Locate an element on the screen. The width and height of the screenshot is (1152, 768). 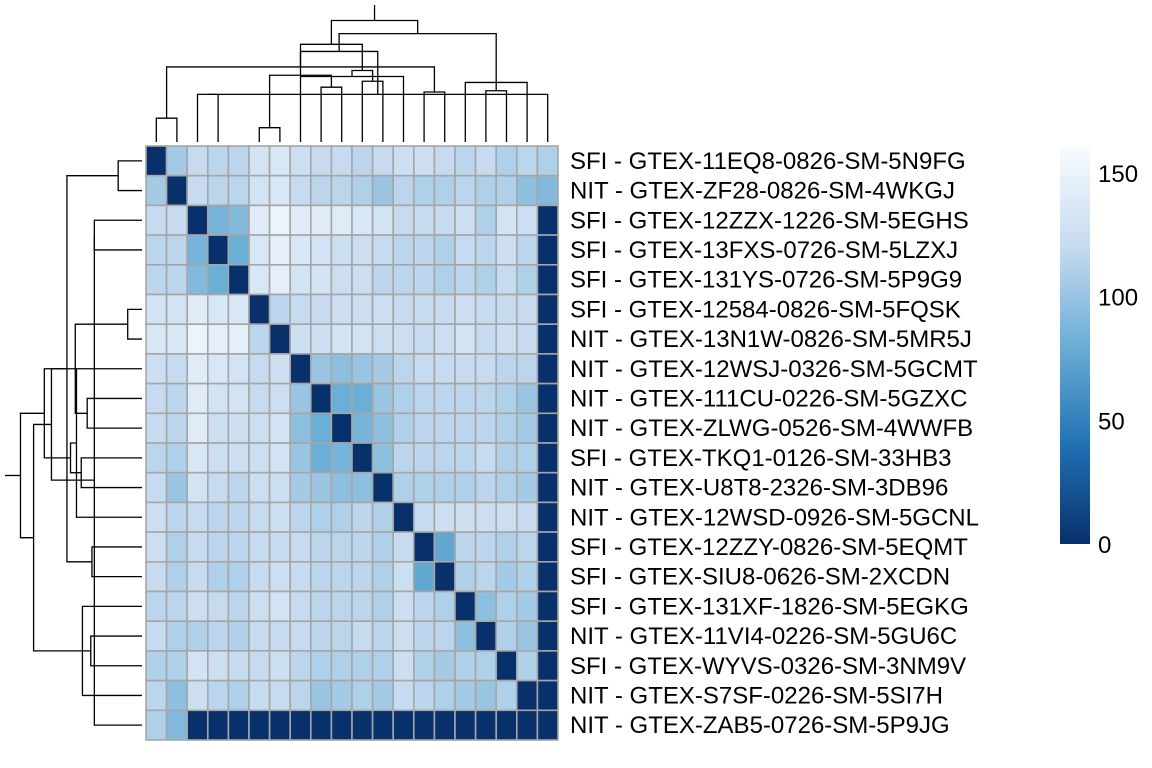
legend-tick-label: 50 is located at coordinates (1111, 421).